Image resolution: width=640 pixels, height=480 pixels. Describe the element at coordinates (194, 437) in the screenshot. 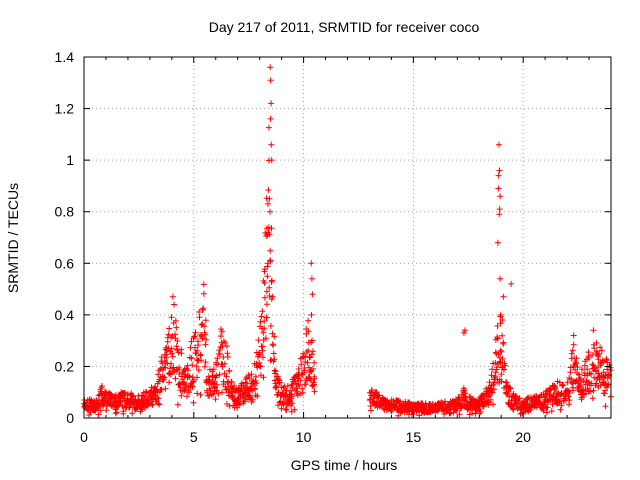

I see `x-tick-label: 5` at that location.